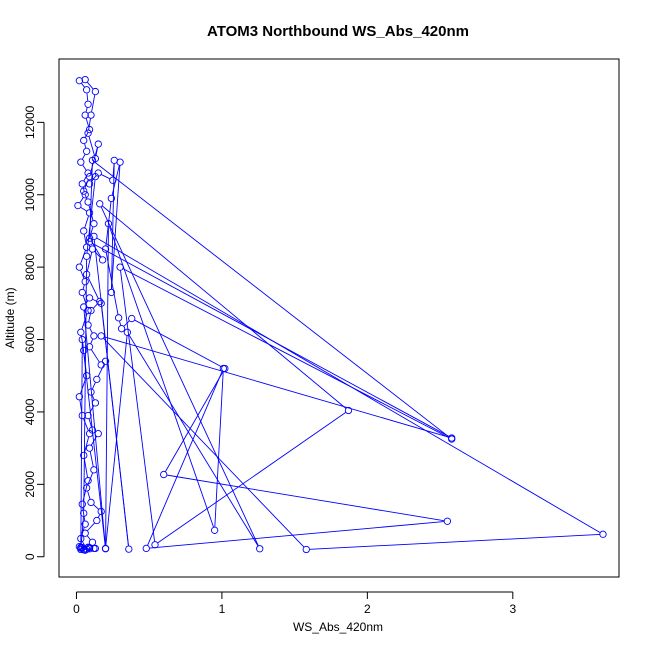 Image resolution: width=650 pixels, height=650 pixels. What do you see at coordinates (34, 332) in the screenshot?
I see `y-axis: 0 2000 4000 6000 8000 10000 12000` at bounding box center [34, 332].